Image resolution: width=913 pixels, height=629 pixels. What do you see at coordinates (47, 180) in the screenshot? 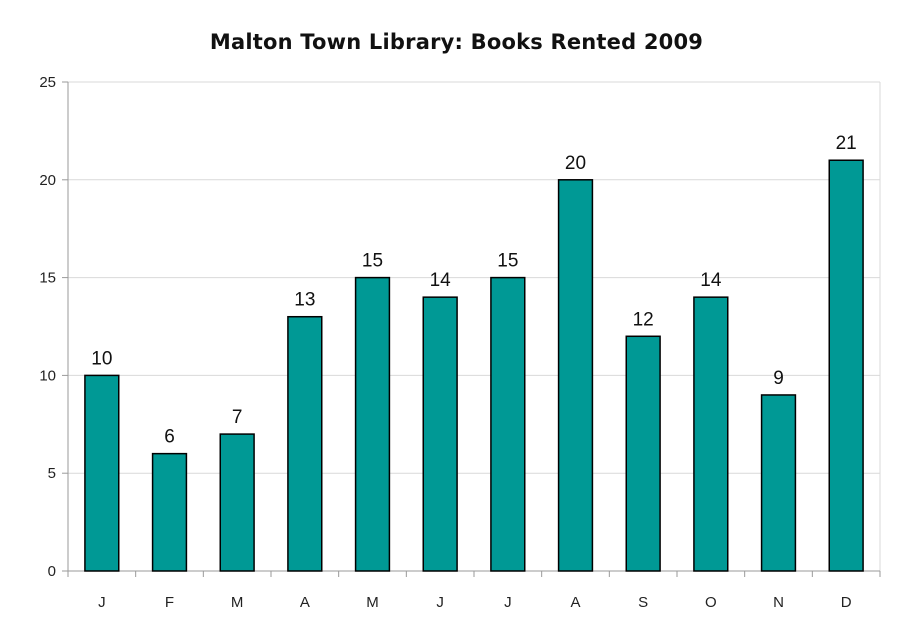
I see `y-tick-label: 20` at bounding box center [47, 180].